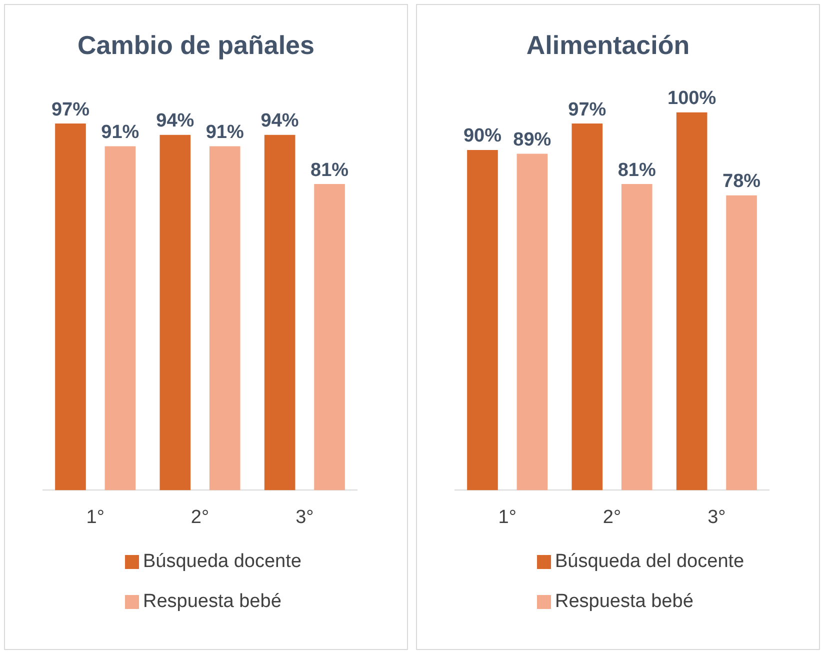  What do you see at coordinates (741, 181) in the screenshot?
I see `data-label: 78%` at bounding box center [741, 181].